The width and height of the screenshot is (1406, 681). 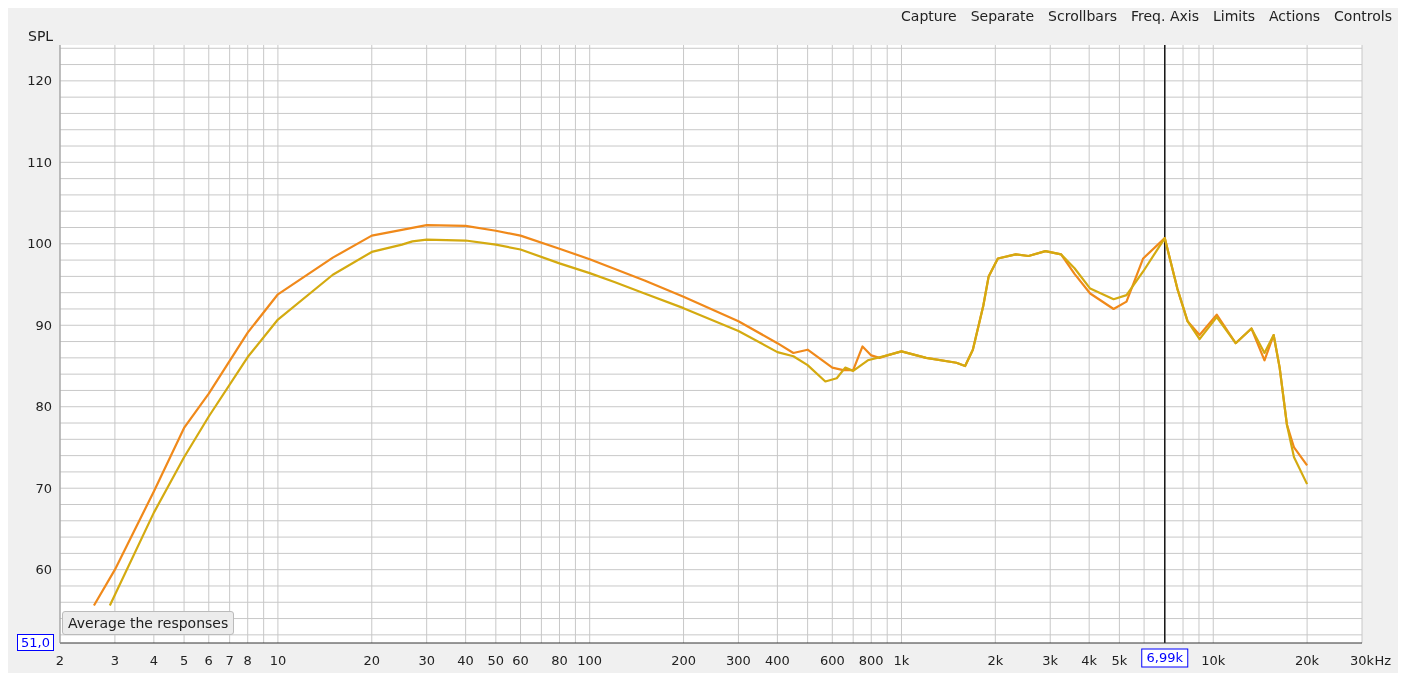 What do you see at coordinates (372, 660) in the screenshot?
I see `x-tick-label: 20` at bounding box center [372, 660].